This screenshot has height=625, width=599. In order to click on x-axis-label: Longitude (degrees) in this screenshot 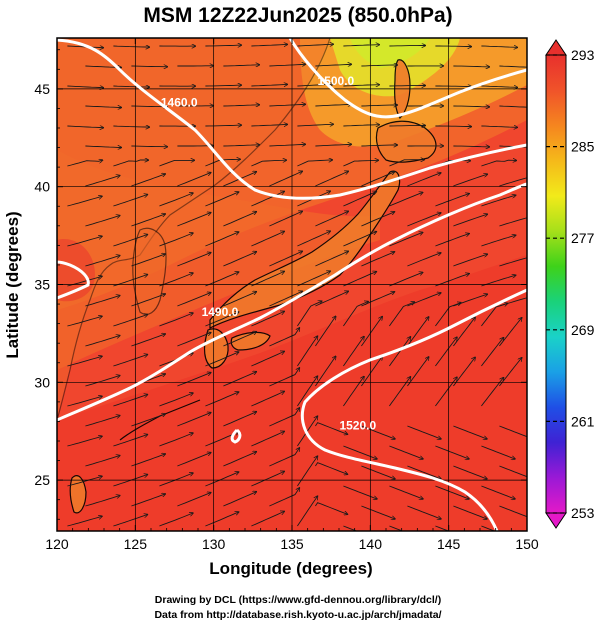, I will do `click(290, 568)`.